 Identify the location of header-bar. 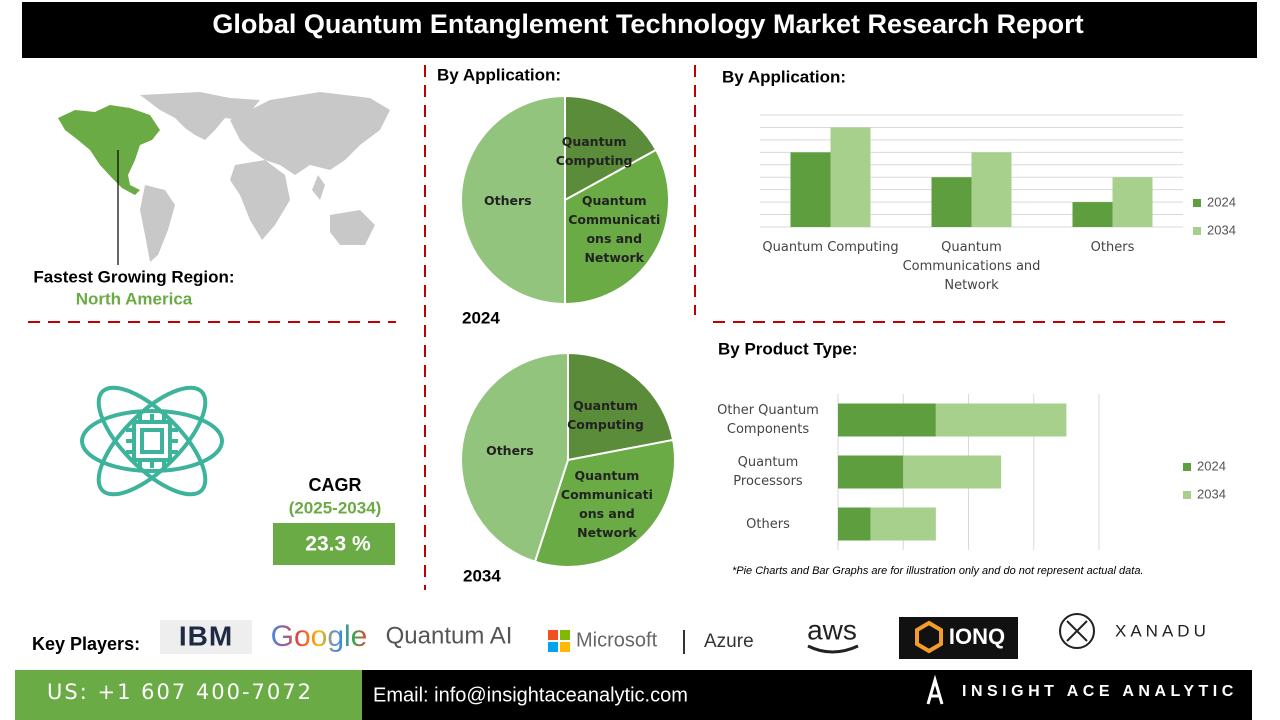
(639, 30).